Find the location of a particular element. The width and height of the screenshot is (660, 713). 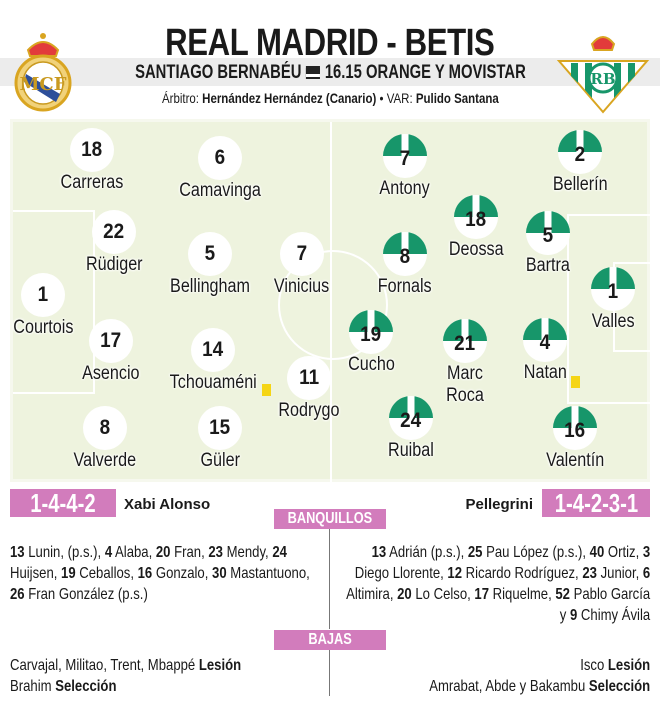

player-name: Carreras is located at coordinates (92, 183).